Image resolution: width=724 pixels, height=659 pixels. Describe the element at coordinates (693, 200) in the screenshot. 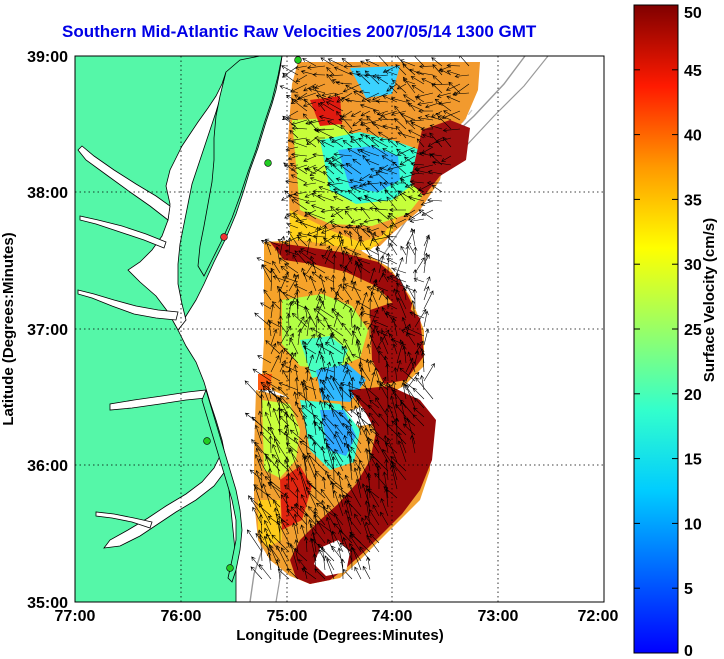

I see `colorbar-tick-label: 35` at that location.